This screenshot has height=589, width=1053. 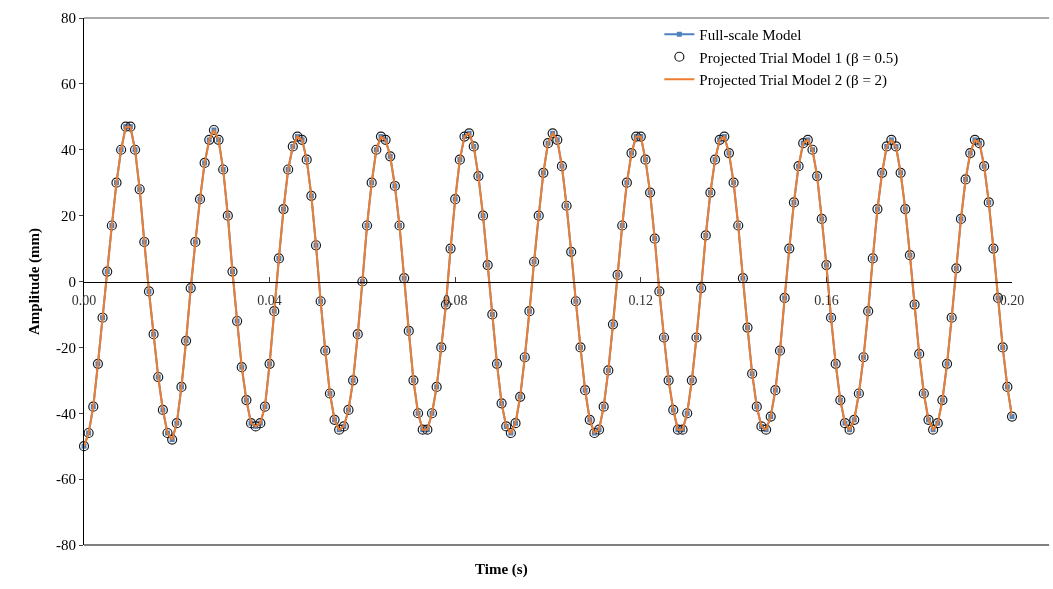 I want to click on y-tick-label: 40, so click(x=68, y=150).